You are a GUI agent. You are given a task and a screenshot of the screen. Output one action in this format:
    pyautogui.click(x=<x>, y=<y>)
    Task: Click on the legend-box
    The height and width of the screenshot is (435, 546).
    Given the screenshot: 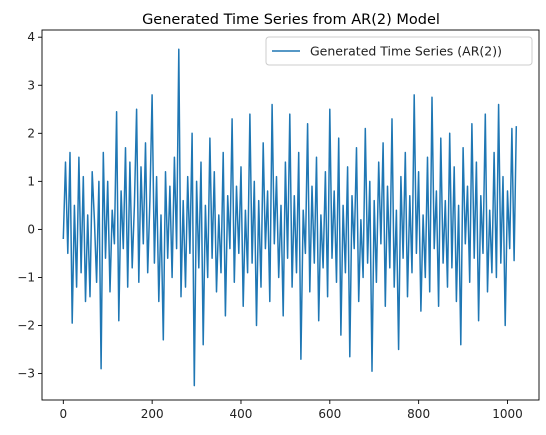 What is the action you would take?
    pyautogui.click(x=399, y=51)
    